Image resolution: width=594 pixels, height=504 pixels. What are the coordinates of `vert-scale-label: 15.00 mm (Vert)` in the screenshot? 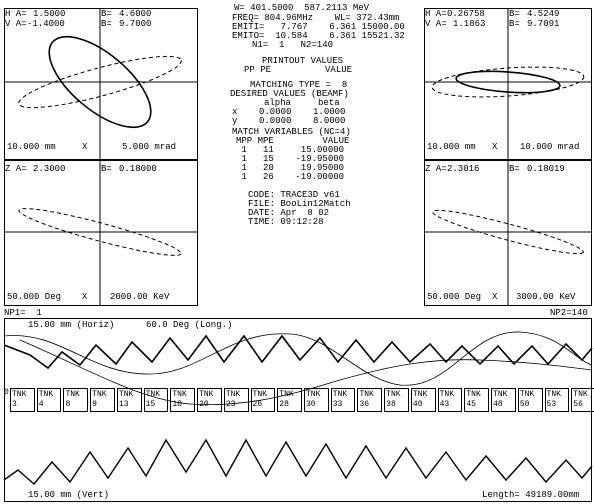 It's located at (69, 495).